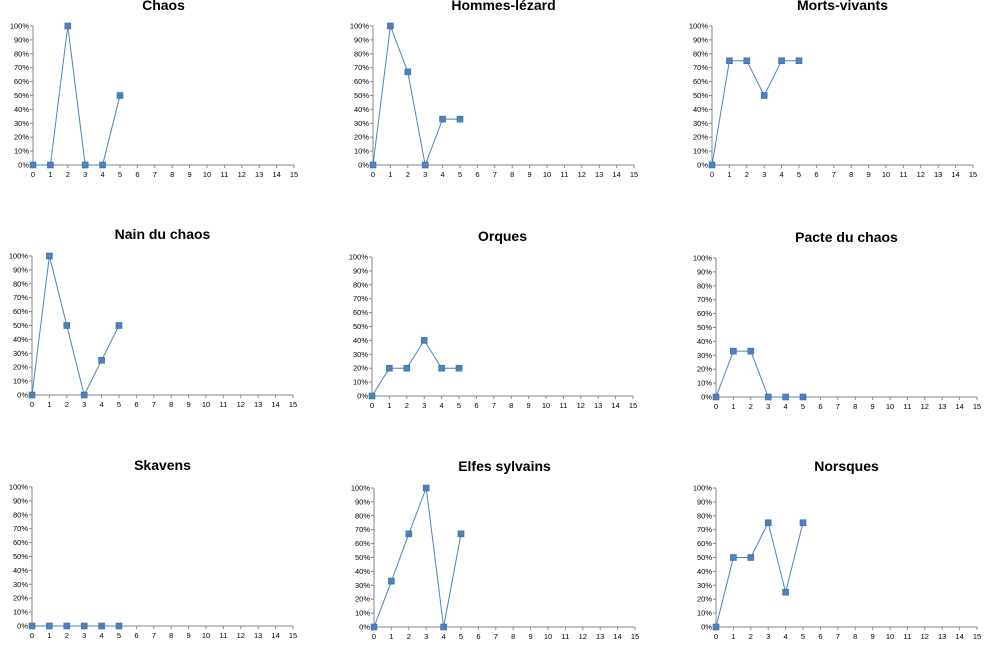  What do you see at coordinates (503, 6) in the screenshot?
I see `chart-title: Hommes-lézard` at bounding box center [503, 6].